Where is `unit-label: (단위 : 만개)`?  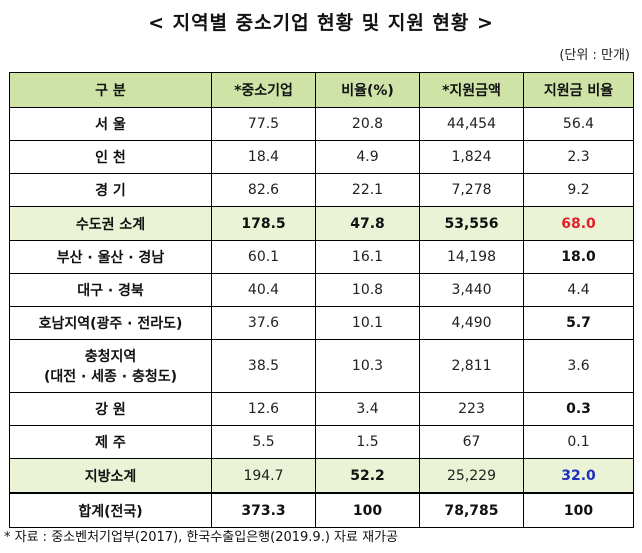 unit-label: (단위 : 만개) is located at coordinates (594, 55).